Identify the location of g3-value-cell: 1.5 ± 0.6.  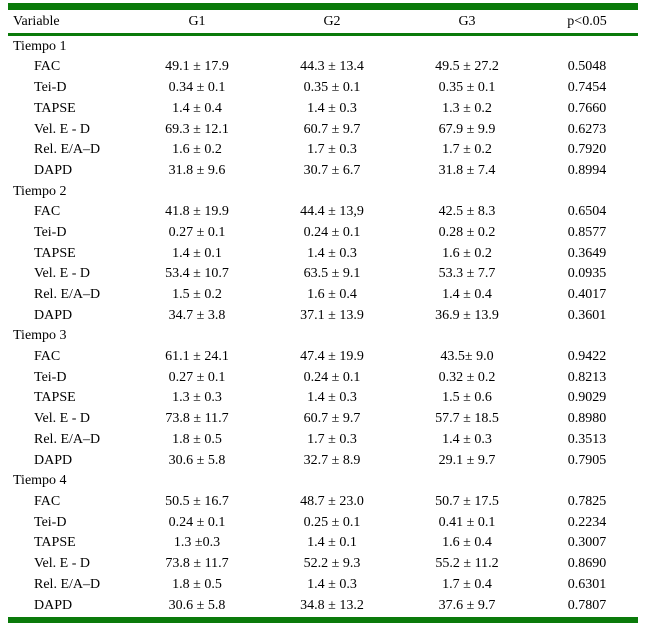
(467, 398).